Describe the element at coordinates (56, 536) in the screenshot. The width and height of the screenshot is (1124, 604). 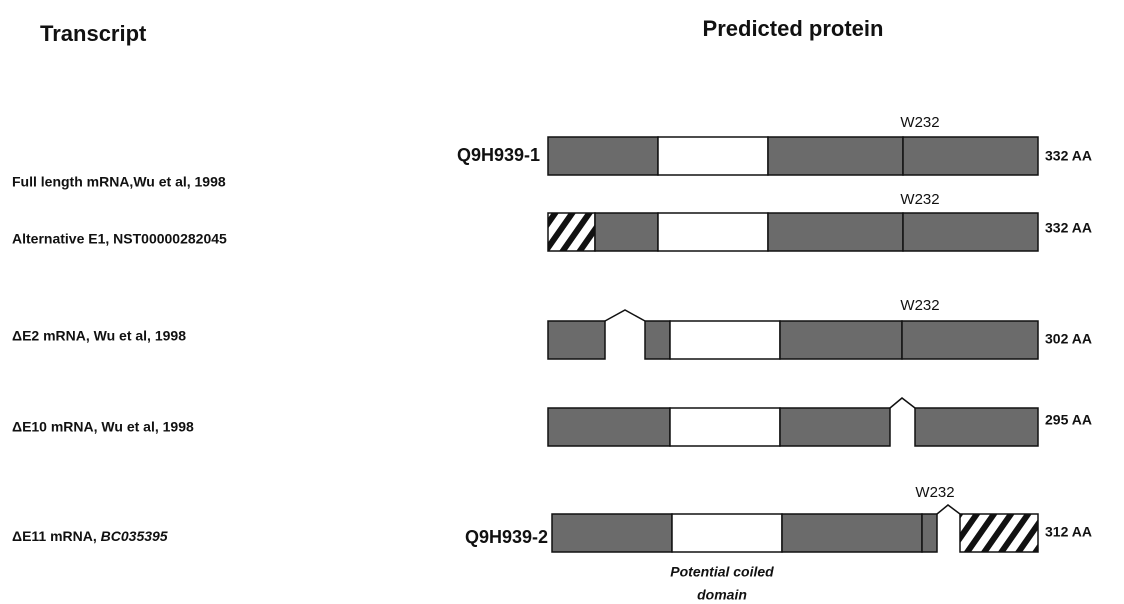
I see `label-text: ΔE11 mRNA,` at that location.